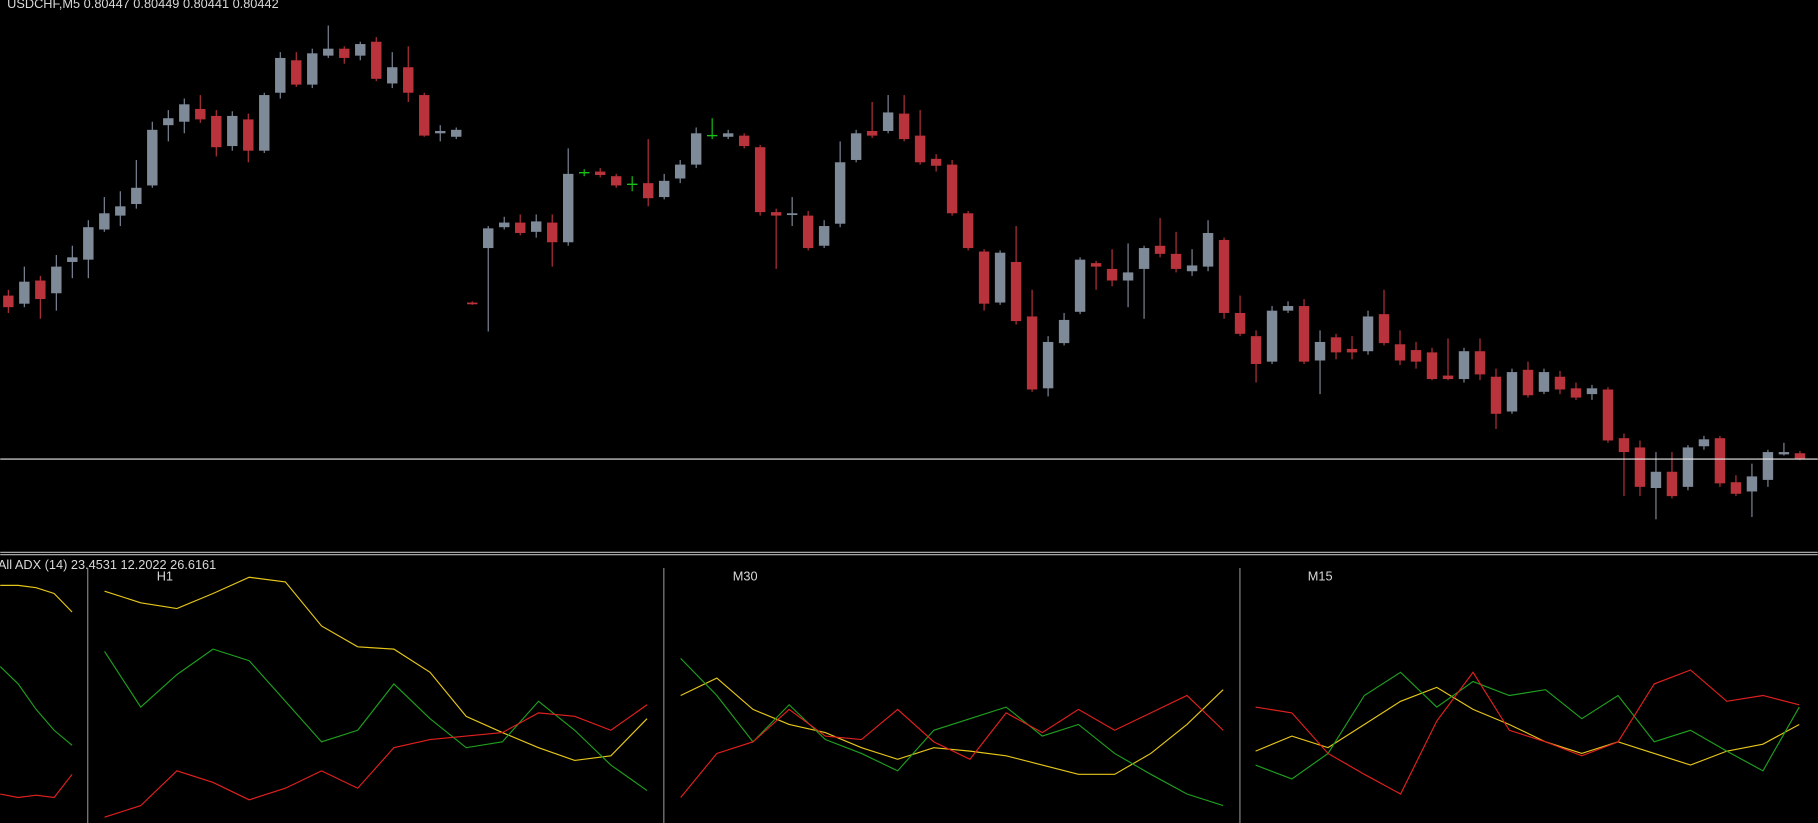 This screenshot has height=823, width=1818. Describe the element at coordinates (108, 564) in the screenshot. I see `indicator-title: All ADX (14) 23.4531 12.2022 26.6161` at that location.